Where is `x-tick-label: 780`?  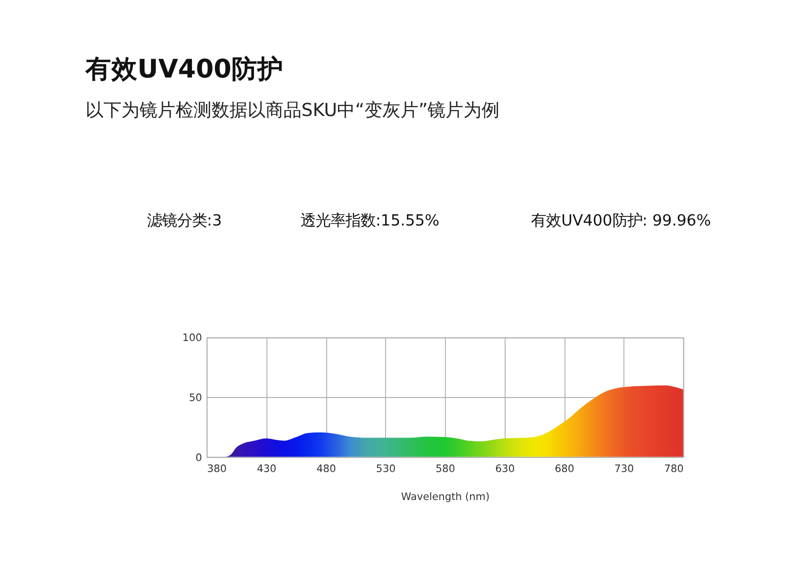
x-tick-label: 780 is located at coordinates (674, 468).